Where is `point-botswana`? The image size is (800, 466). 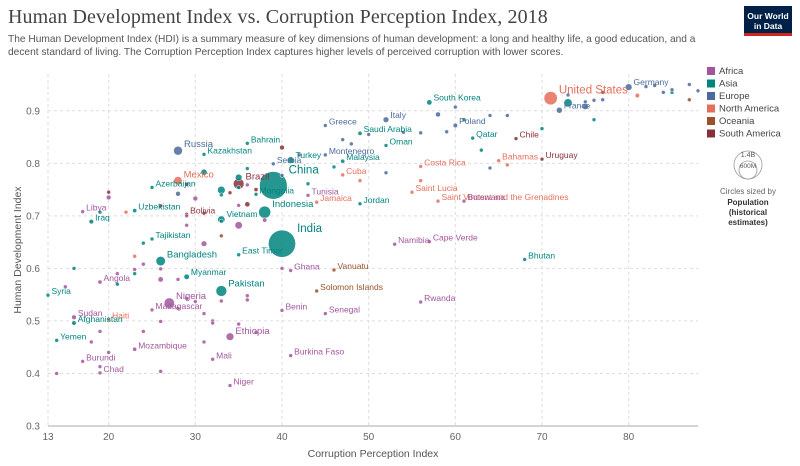
point-botswana is located at coordinates (464, 201).